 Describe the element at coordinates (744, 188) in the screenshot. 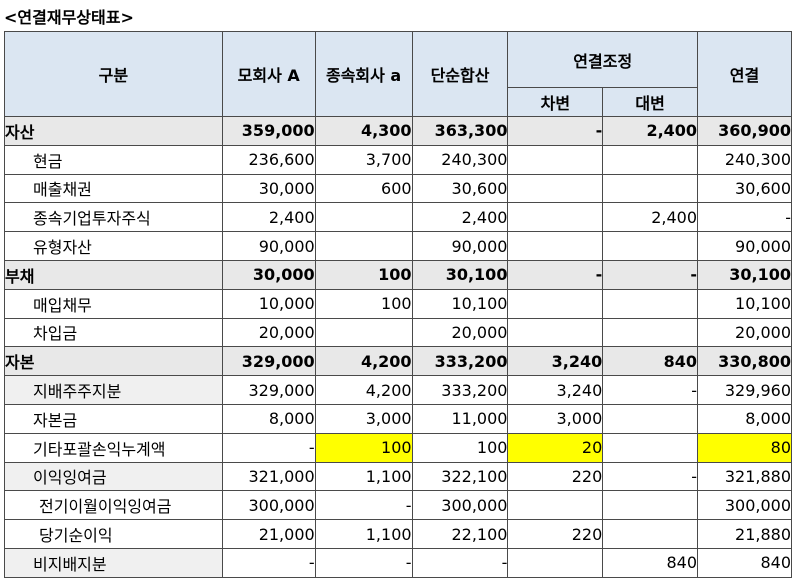

I see `cell-value: 30,600` at that location.